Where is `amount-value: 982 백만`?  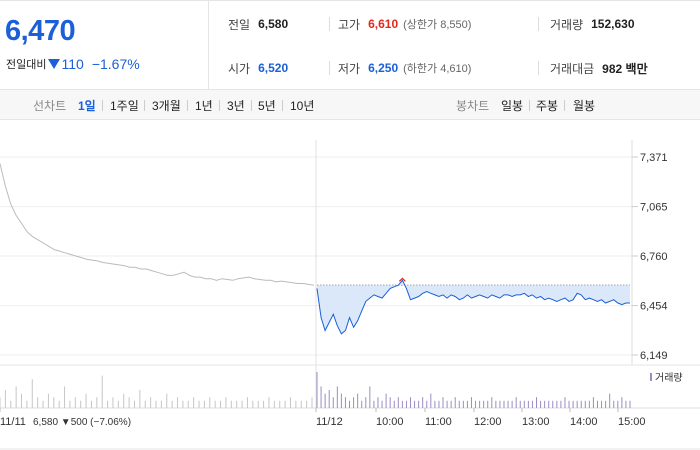
amount-value: 982 백만 is located at coordinates (625, 68).